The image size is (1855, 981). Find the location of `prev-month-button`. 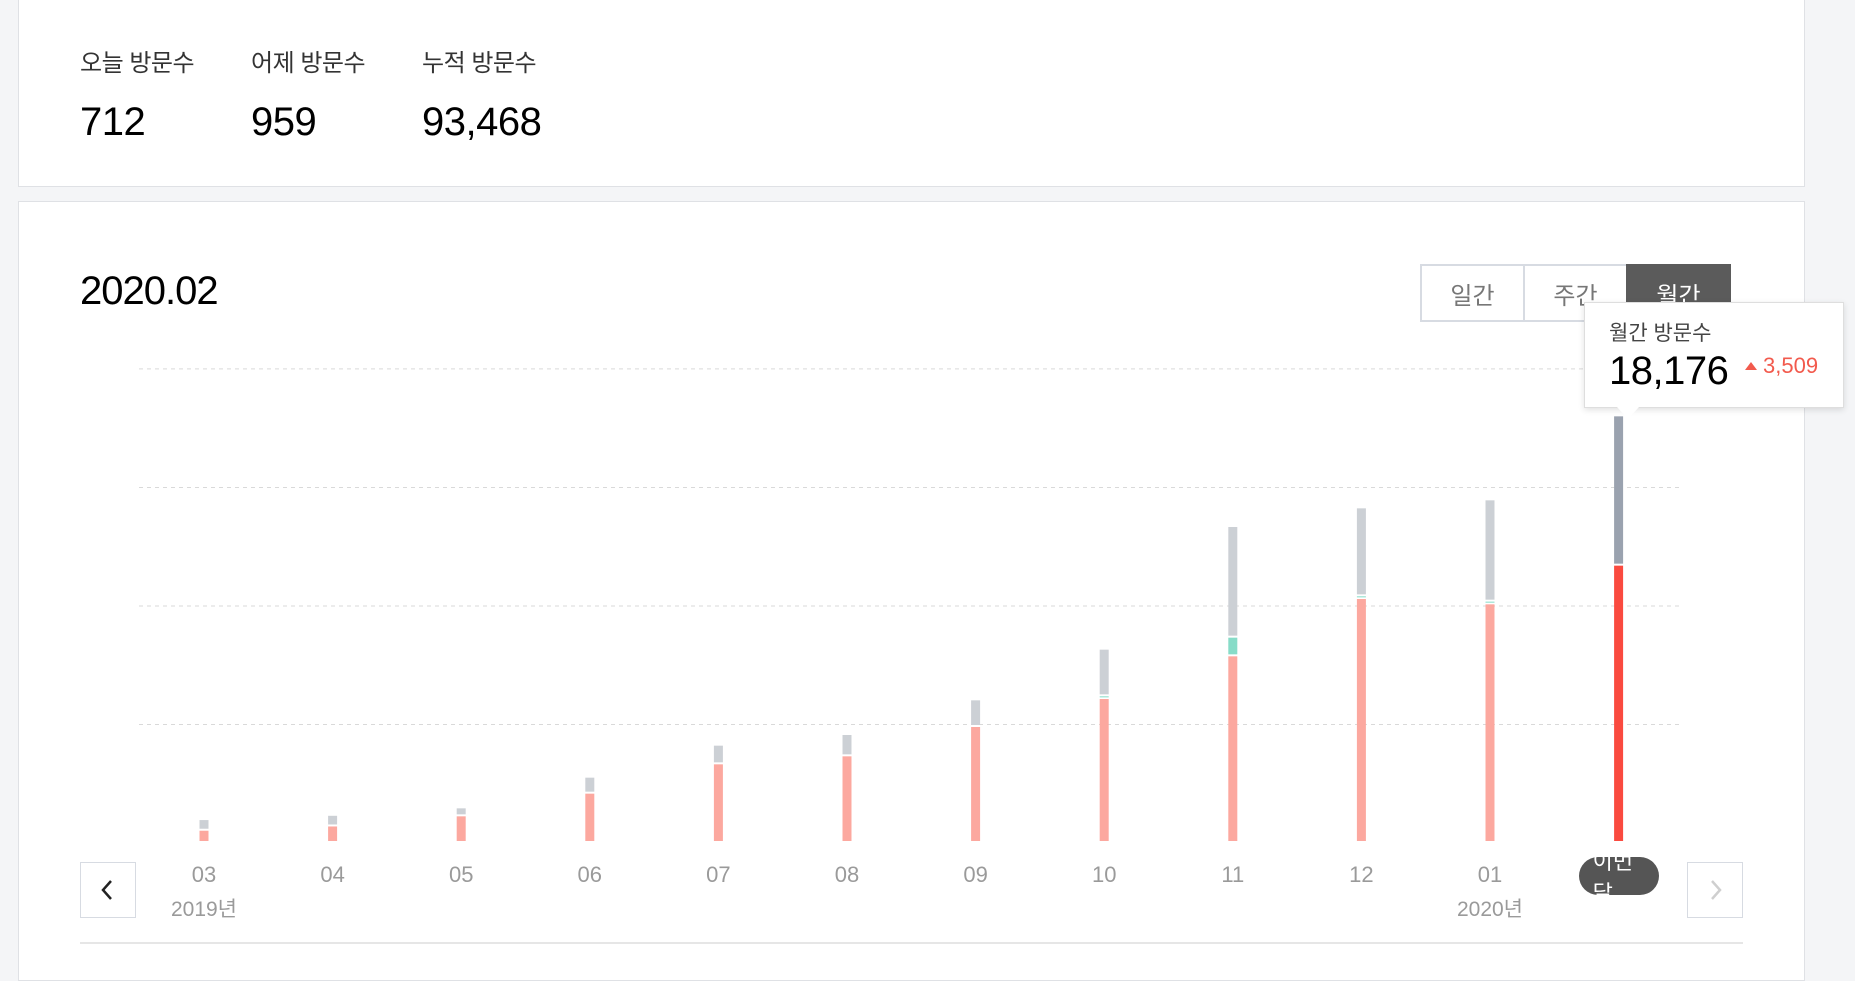

prev-month-button is located at coordinates (108, 890).